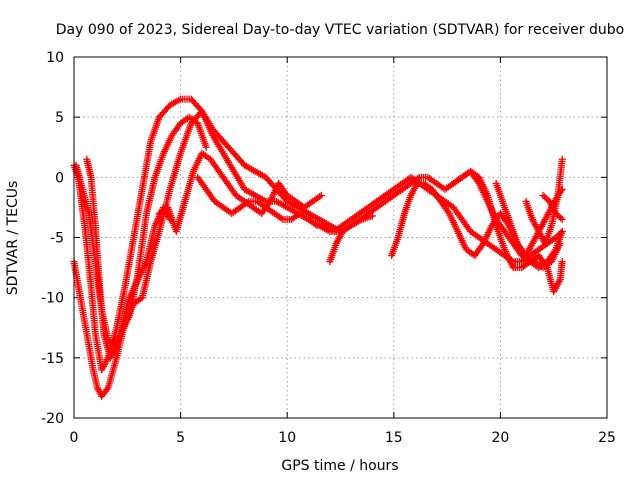  Describe the element at coordinates (180, 438) in the screenshot. I see `x-tick-label: 5` at that location.